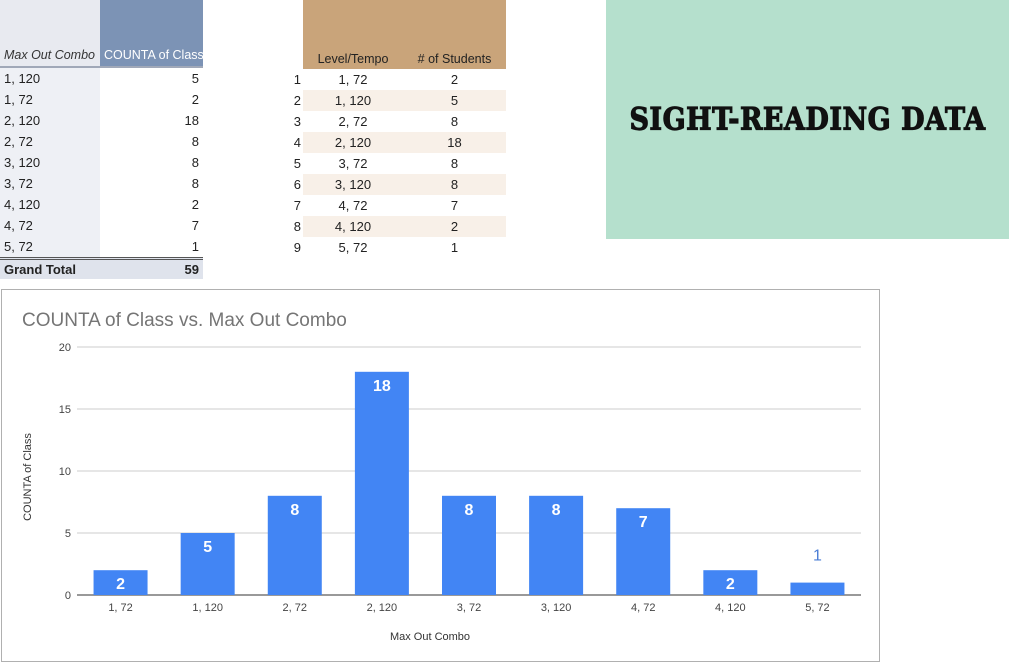  What do you see at coordinates (50, 204) in the screenshot?
I see `pivot-cell-combo: 4, 120` at bounding box center [50, 204].